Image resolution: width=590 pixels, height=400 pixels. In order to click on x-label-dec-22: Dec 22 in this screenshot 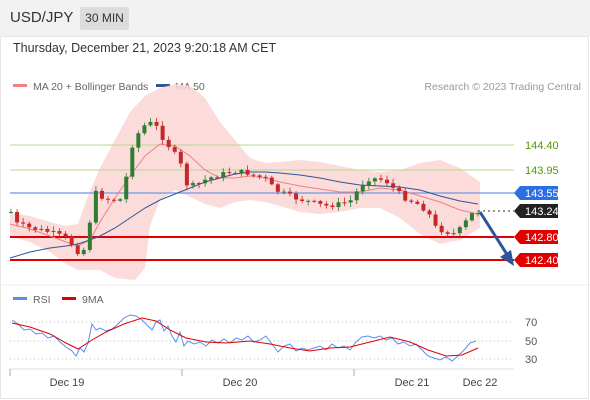, I will do `click(480, 383)`.